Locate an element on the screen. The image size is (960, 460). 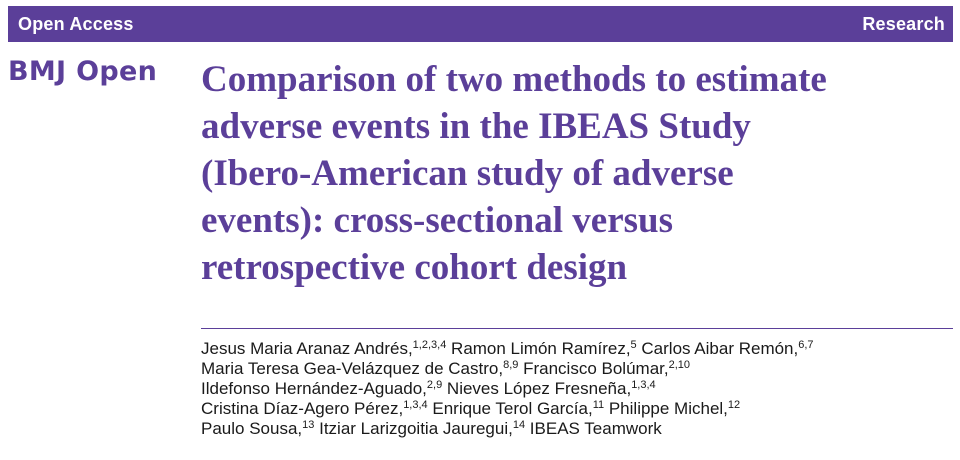
author-affiliation: 2,9 is located at coordinates (434, 385).